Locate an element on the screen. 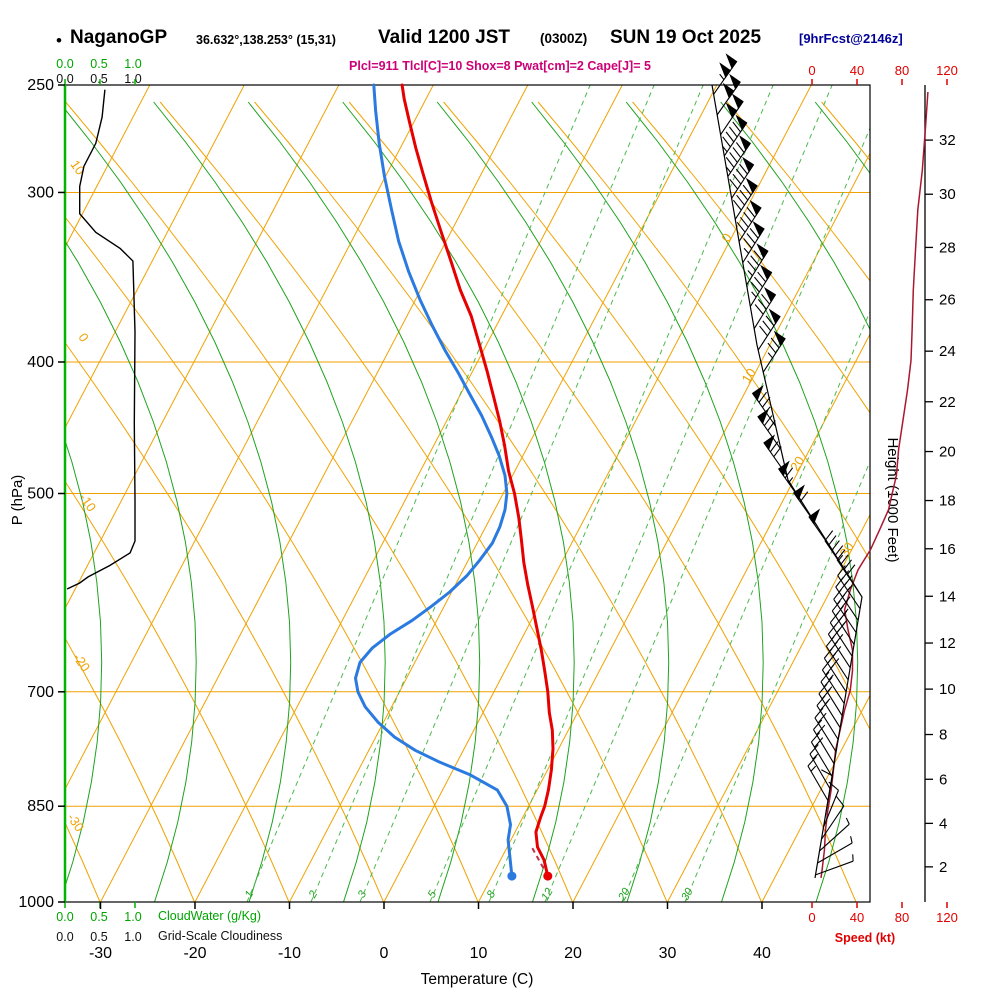 The height and width of the screenshot is (1000, 1000). speed-tick-label-bottom: 40 is located at coordinates (857, 917).